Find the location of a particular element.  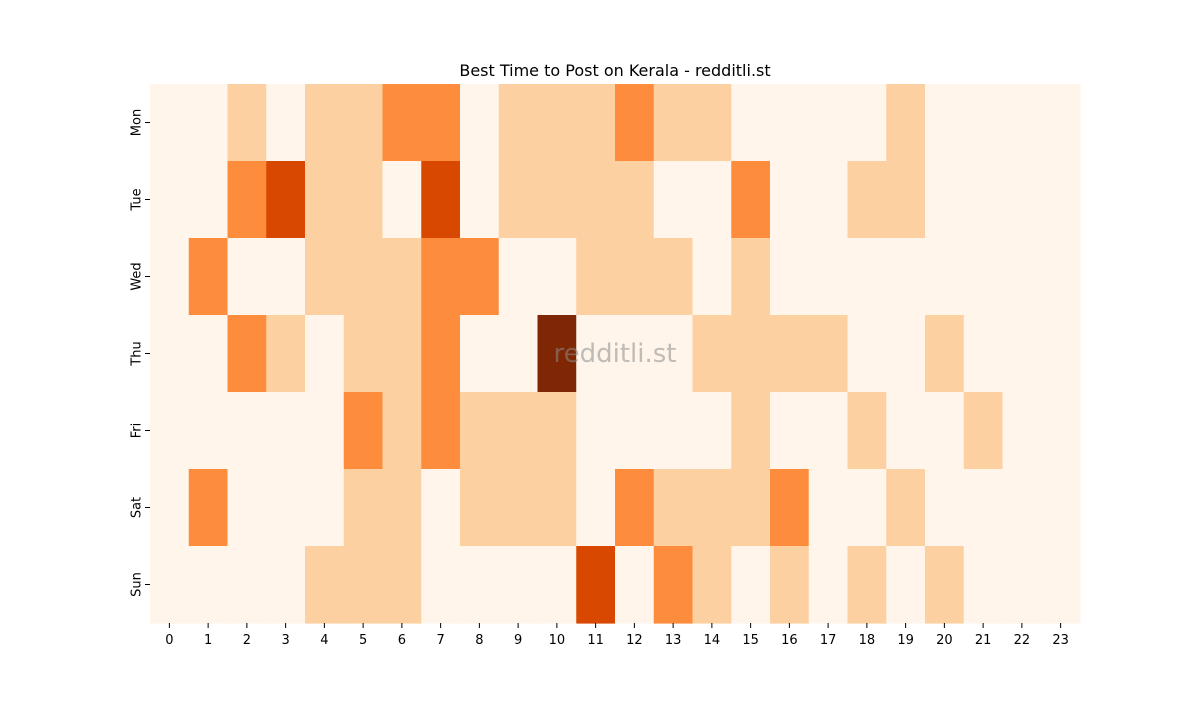

x-tick-label: 15 is located at coordinates (750, 640).